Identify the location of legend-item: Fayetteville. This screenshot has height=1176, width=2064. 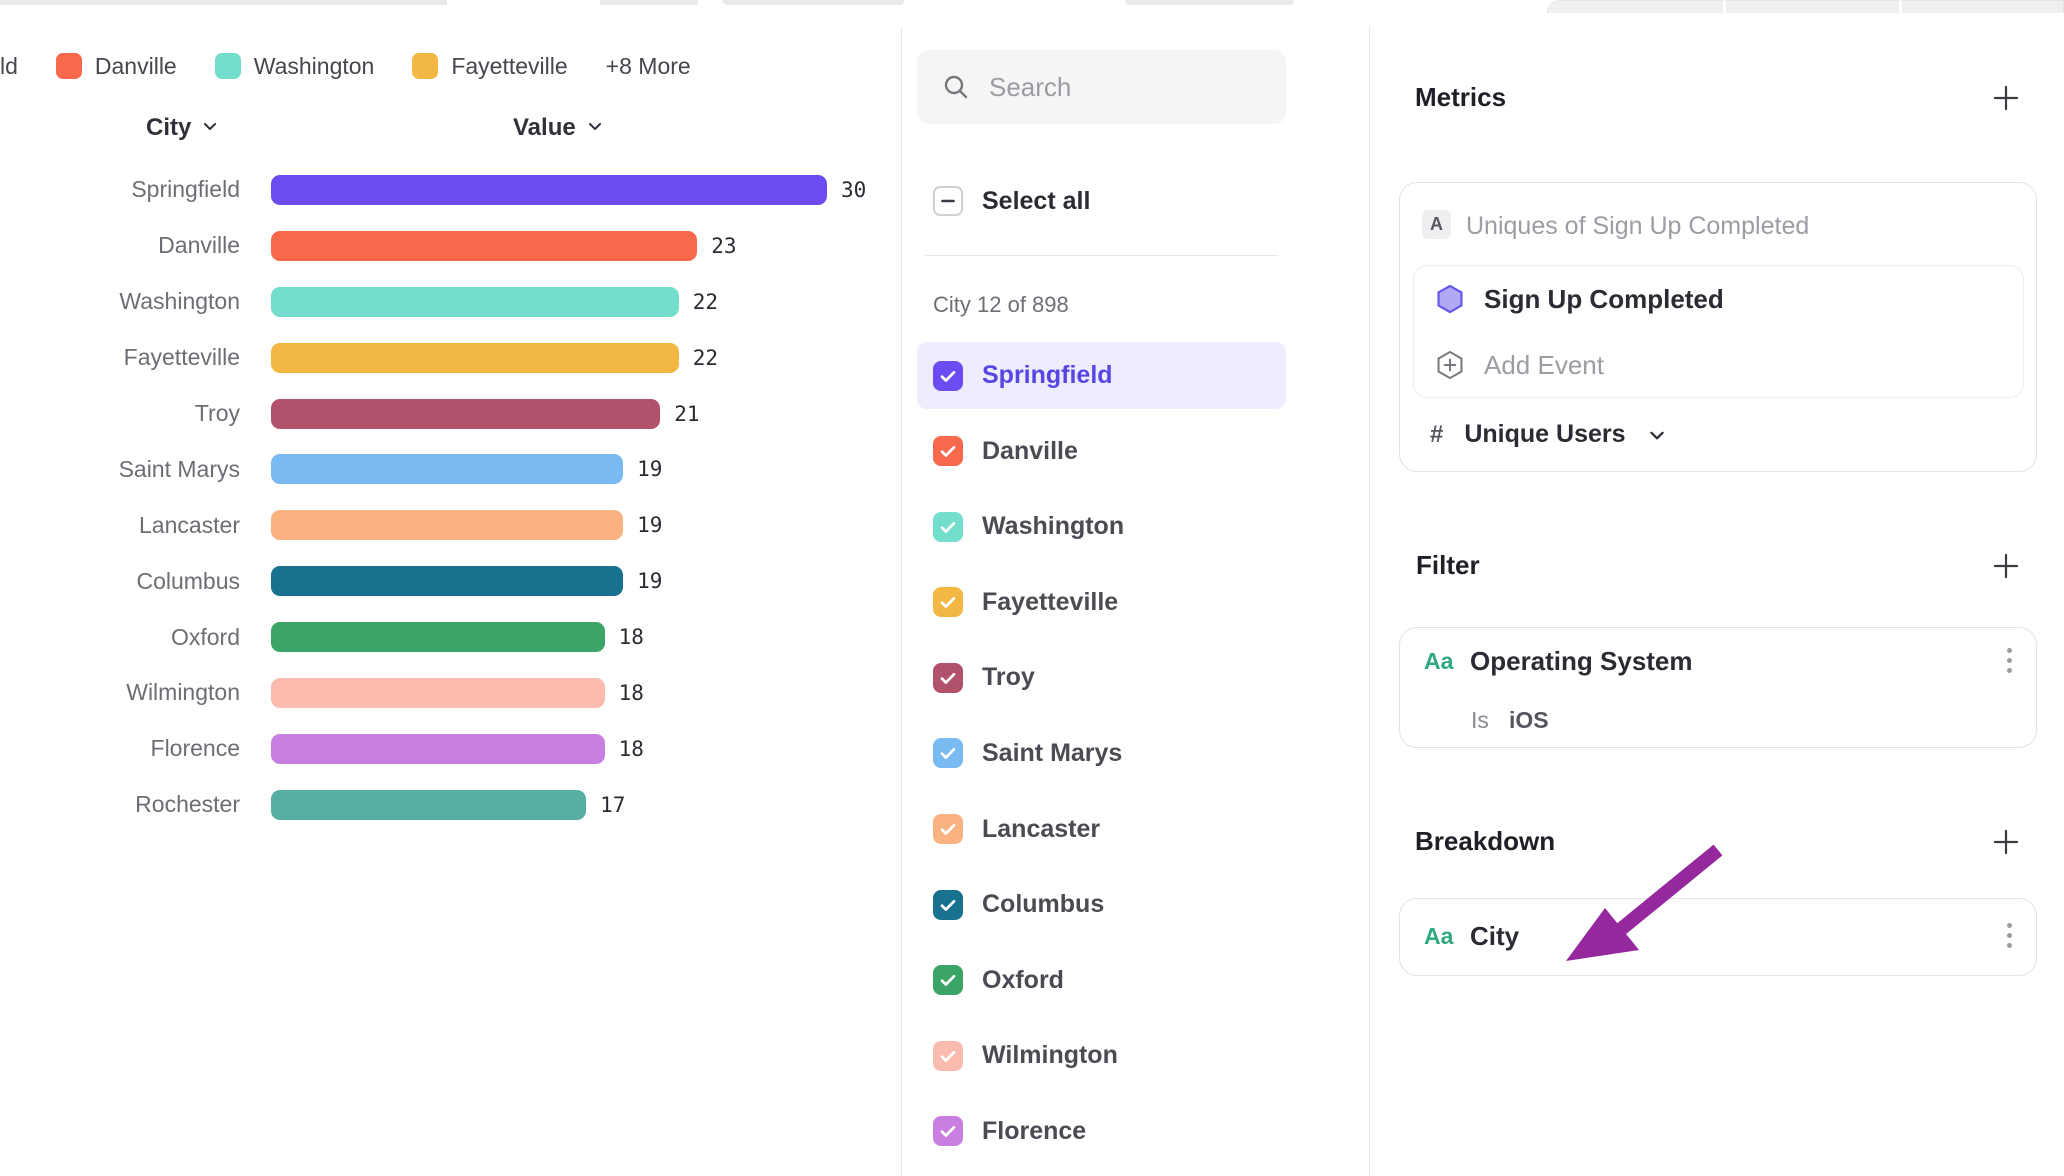
(490, 66).